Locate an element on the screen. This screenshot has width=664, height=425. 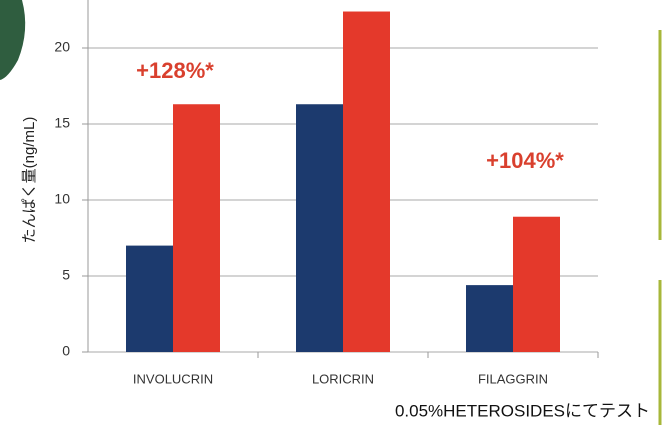
y-tick-label: 20 is located at coordinates (62, 47).